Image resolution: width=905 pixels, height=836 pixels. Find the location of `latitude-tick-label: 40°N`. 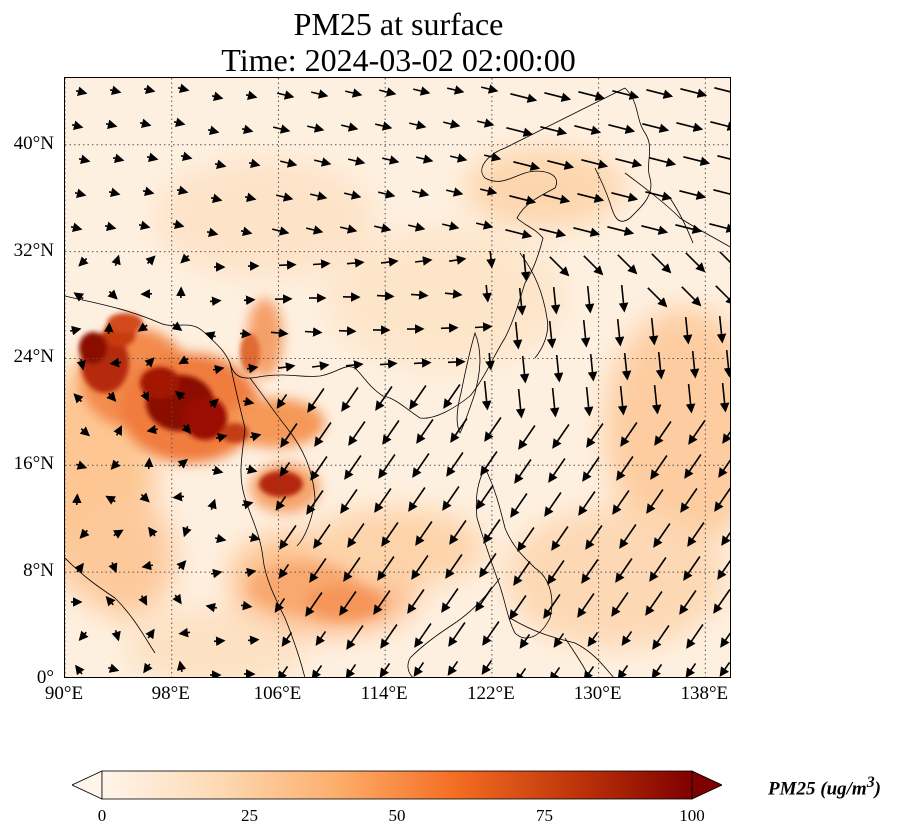

latitude-tick-label: 40°N is located at coordinates (33, 143).